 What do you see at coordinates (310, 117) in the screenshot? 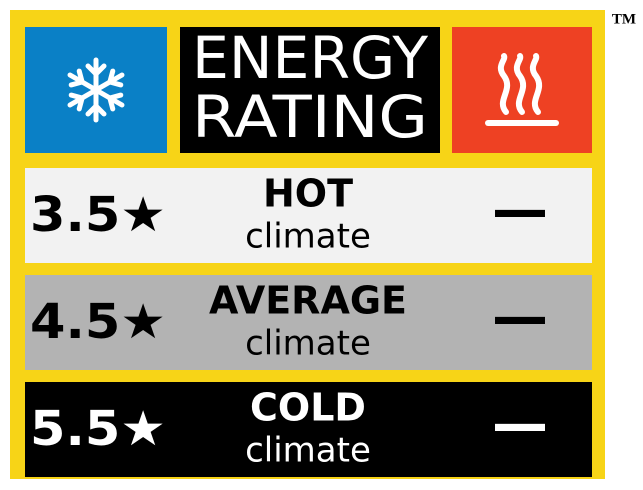
I see `title-line: RATING` at bounding box center [310, 117].